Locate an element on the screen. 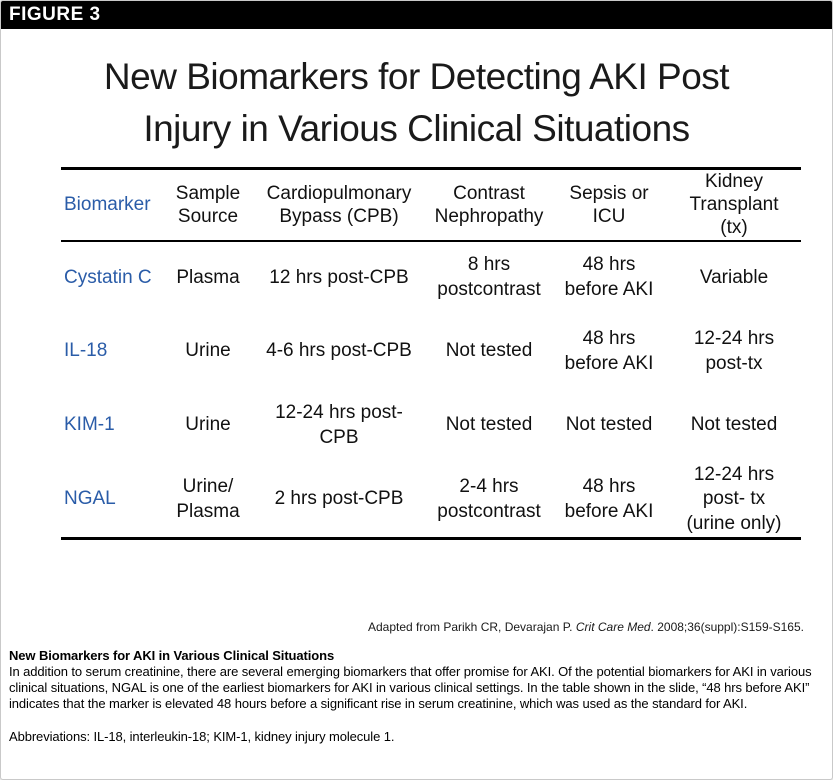 Image resolution: width=833 pixels, height=780 pixels. column-header-cpb: Cardiopulmonary Bypass (CPB) is located at coordinates (339, 205).